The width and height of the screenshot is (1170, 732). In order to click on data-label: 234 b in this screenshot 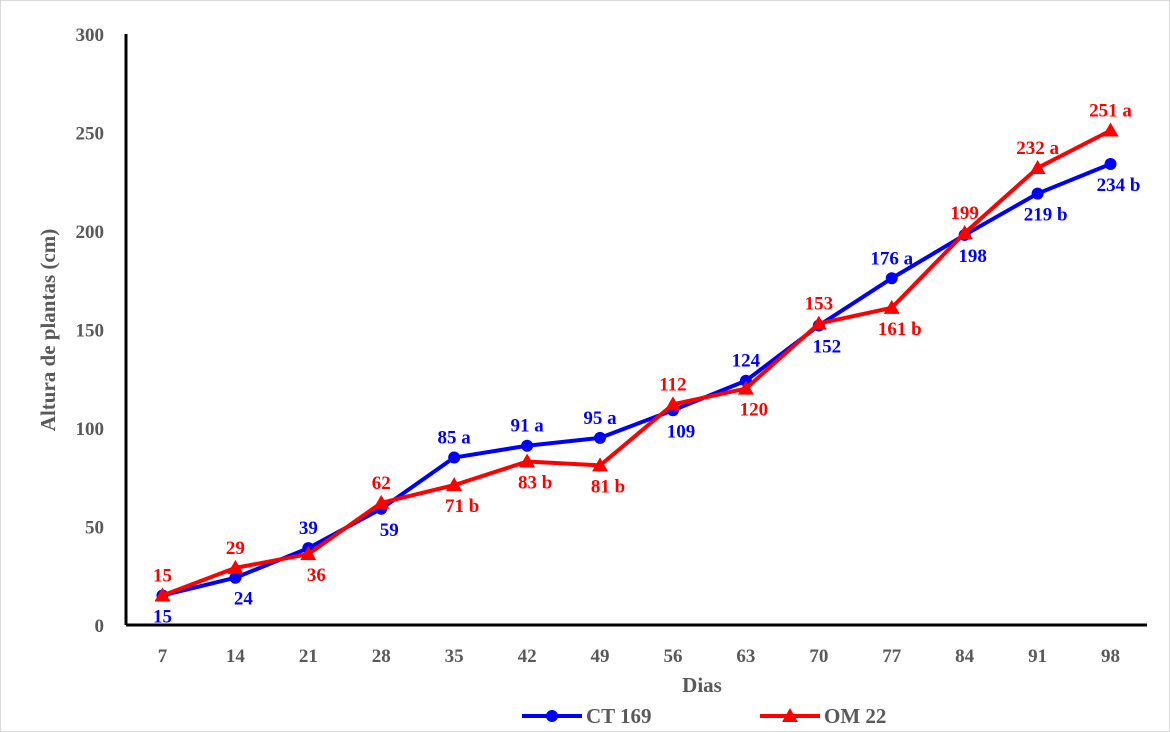, I will do `click(1119, 185)`.